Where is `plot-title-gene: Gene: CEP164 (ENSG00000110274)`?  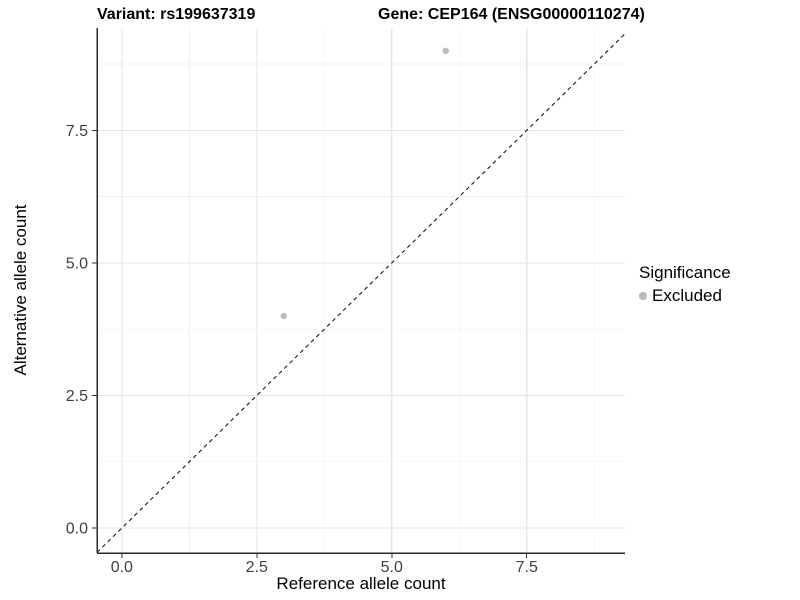
plot-title-gene: Gene: CEP164 (ENSG00000110274) is located at coordinates (511, 14).